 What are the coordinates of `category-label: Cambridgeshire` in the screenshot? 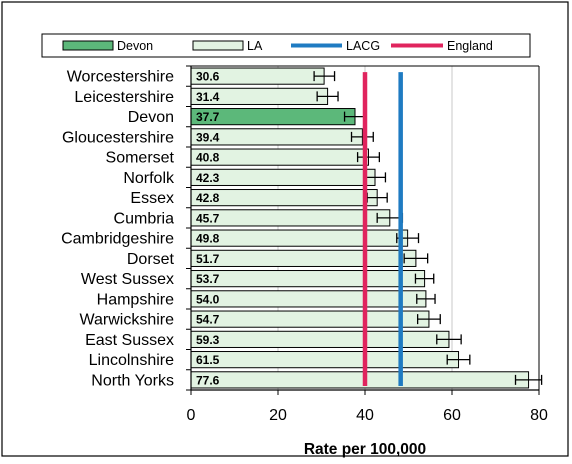 It's located at (117, 239).